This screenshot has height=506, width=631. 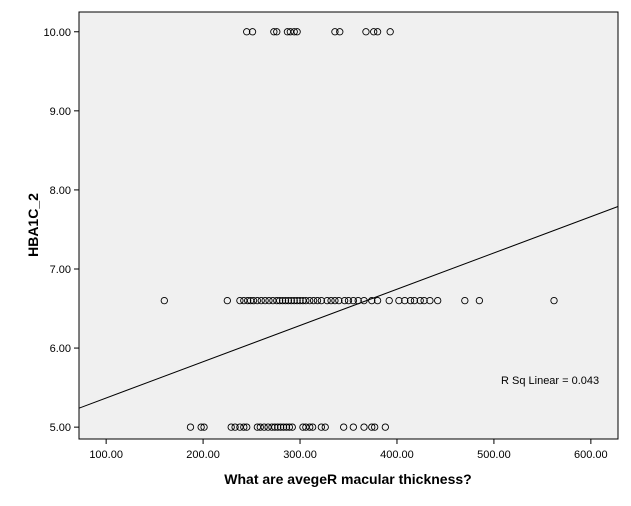 What do you see at coordinates (397, 455) in the screenshot?
I see `x-tick-label: 400.00` at bounding box center [397, 455].